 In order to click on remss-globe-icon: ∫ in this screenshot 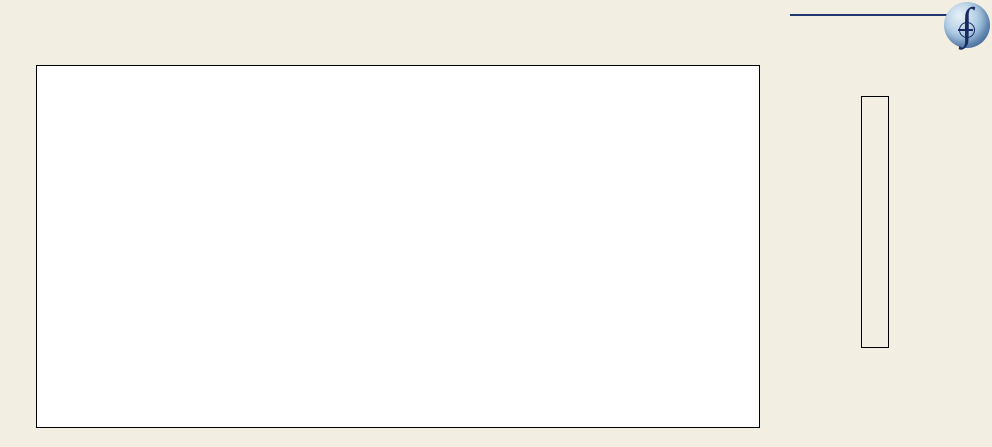, I will do `click(967, 24)`.